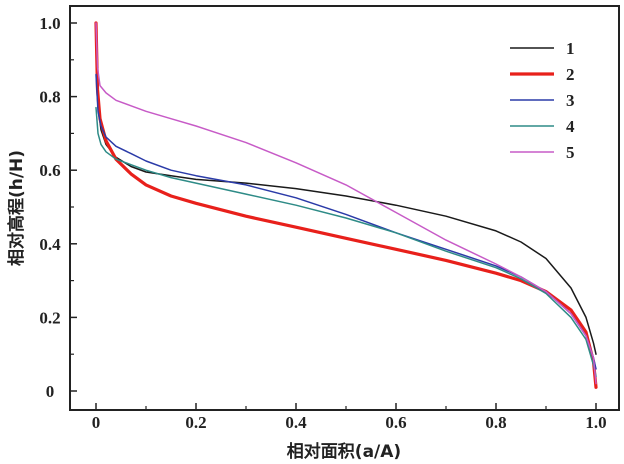 The image size is (624, 464). Describe the element at coordinates (49, 170) in the screenshot. I see `y-tick-label: 0.6` at that location.